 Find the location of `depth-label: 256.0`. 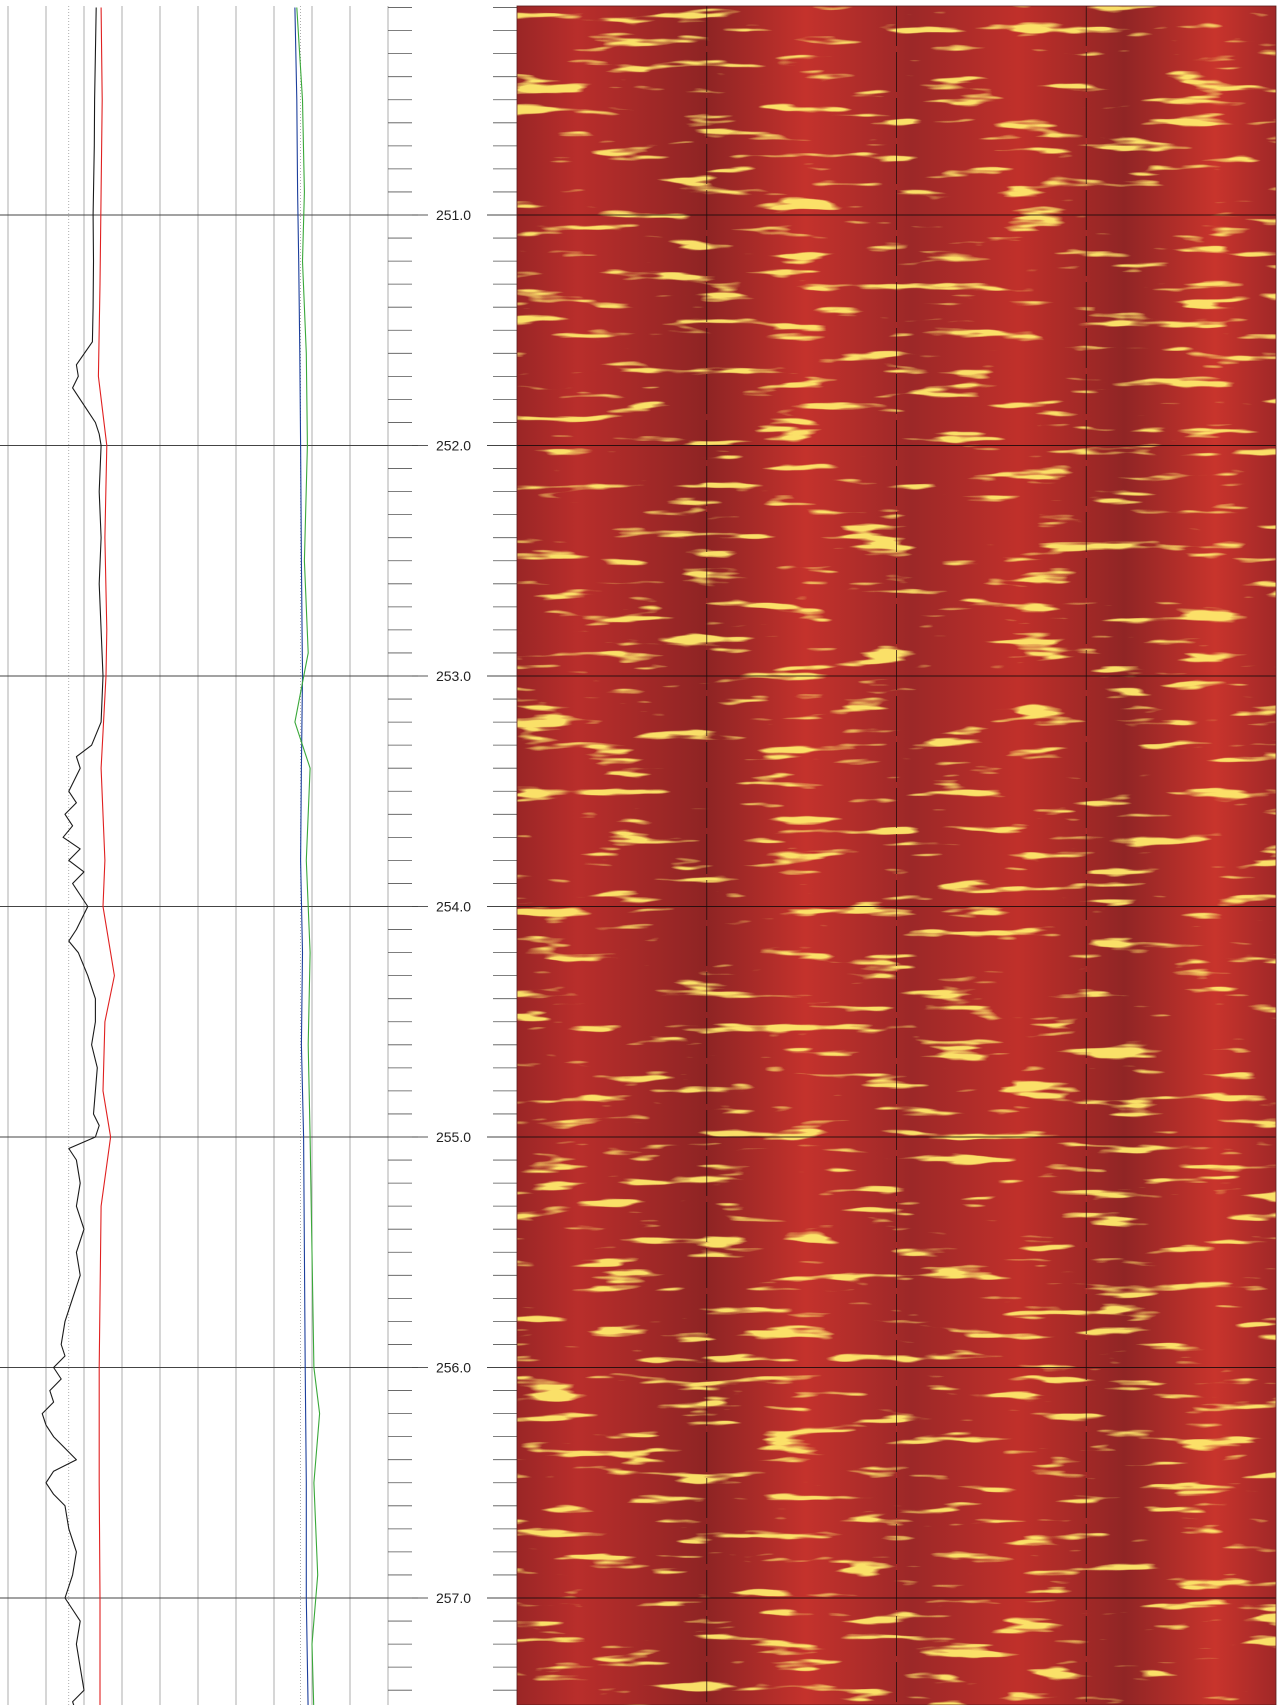

depth-label: 256.0 is located at coordinates (453, 1368).